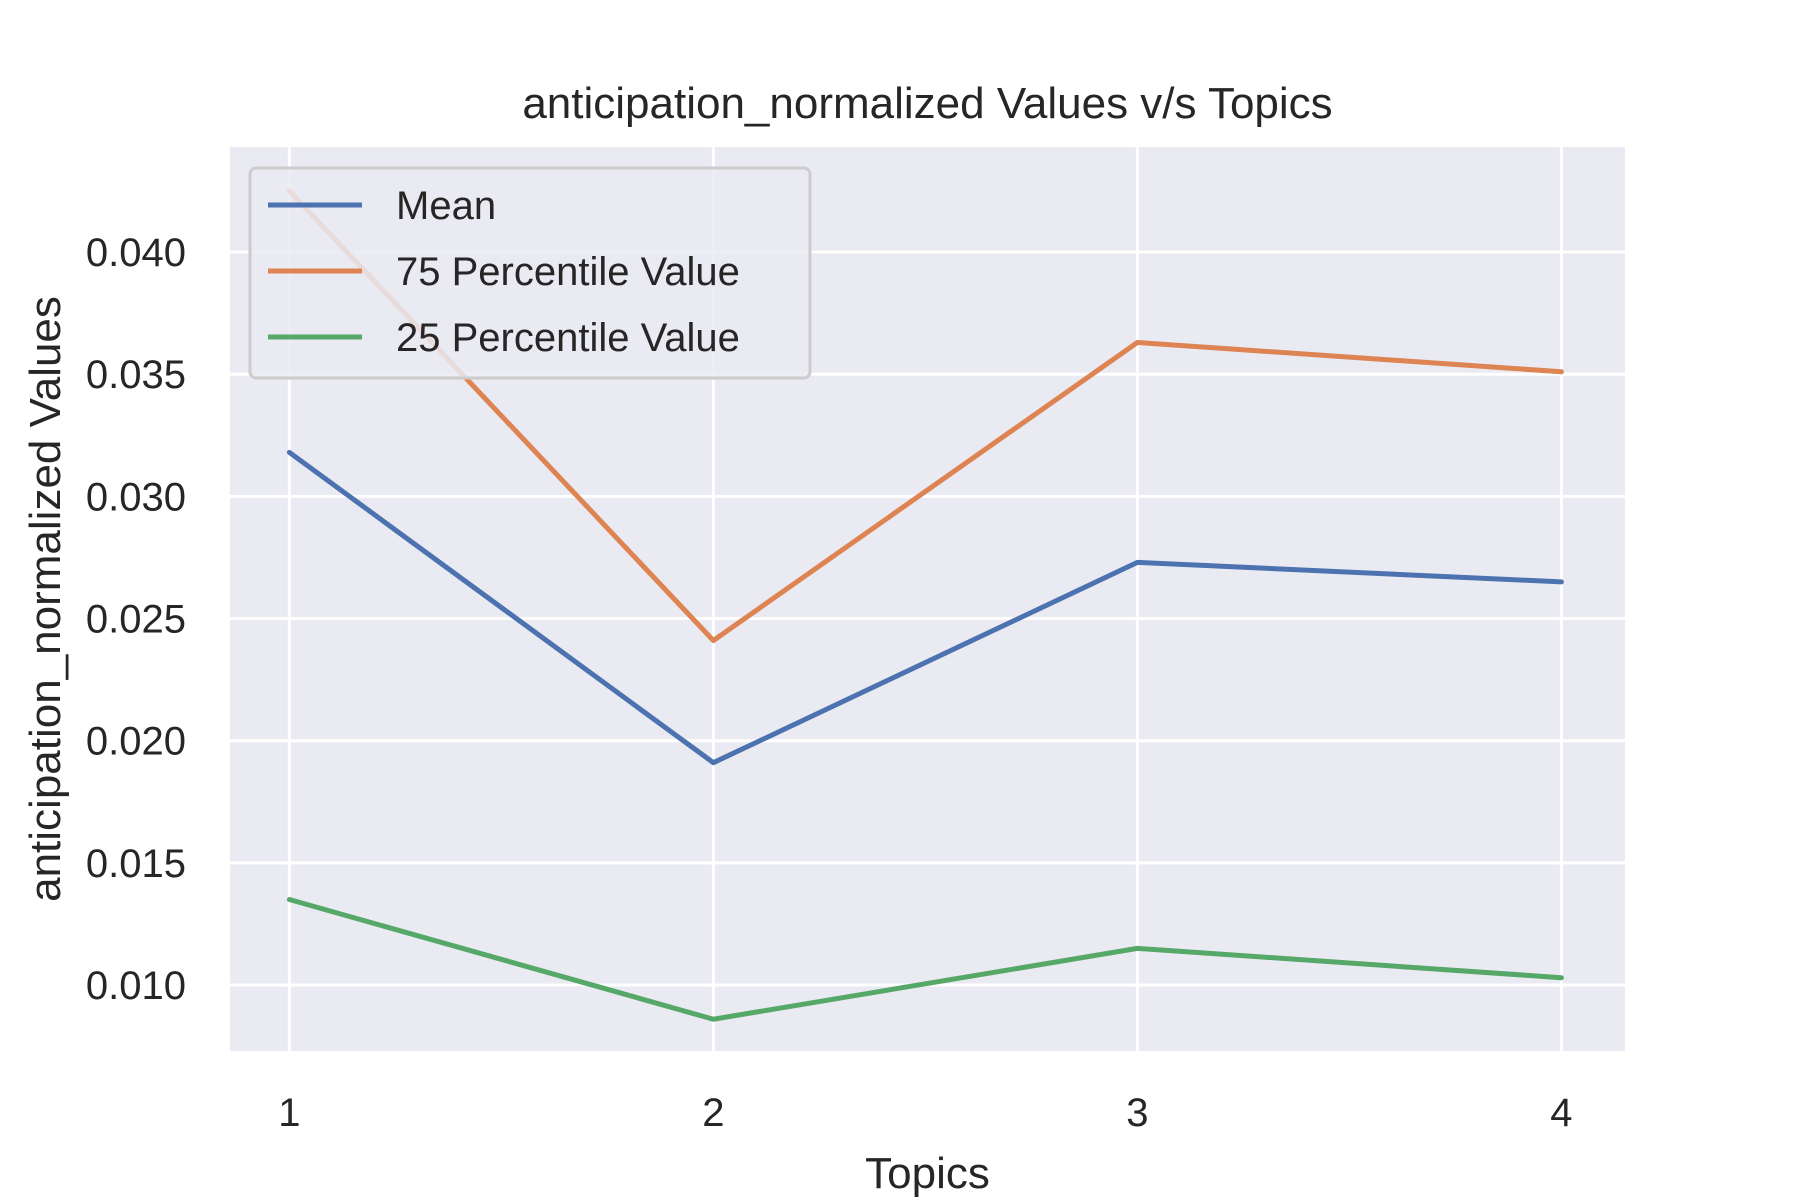  Describe the element at coordinates (136, 375) in the screenshot. I see `y-tick-label: 0.035` at that location.